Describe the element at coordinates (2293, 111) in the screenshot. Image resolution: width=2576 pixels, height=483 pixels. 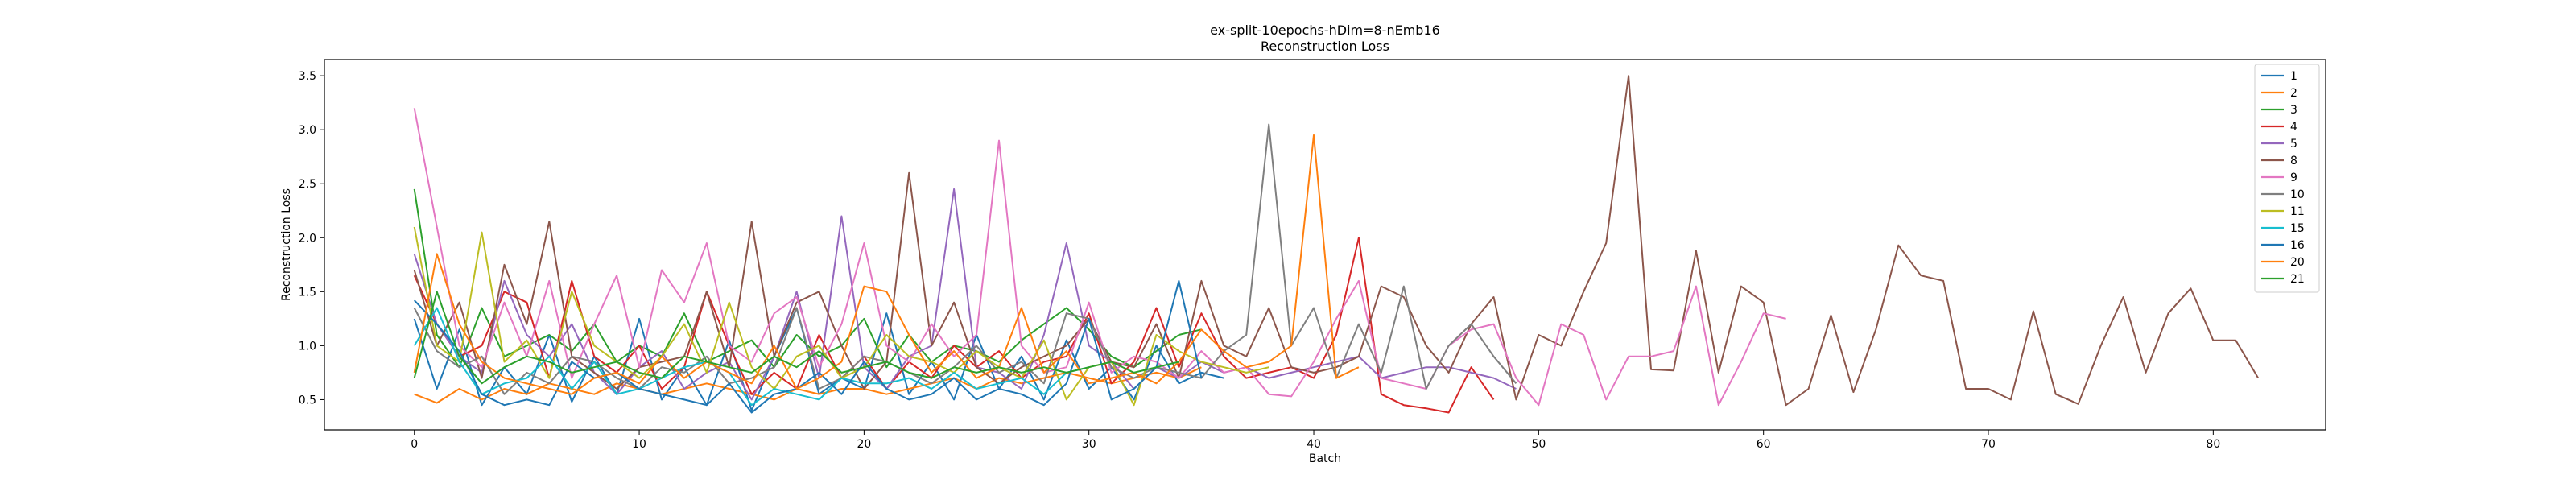
I see `legend-label: 3` at that location.